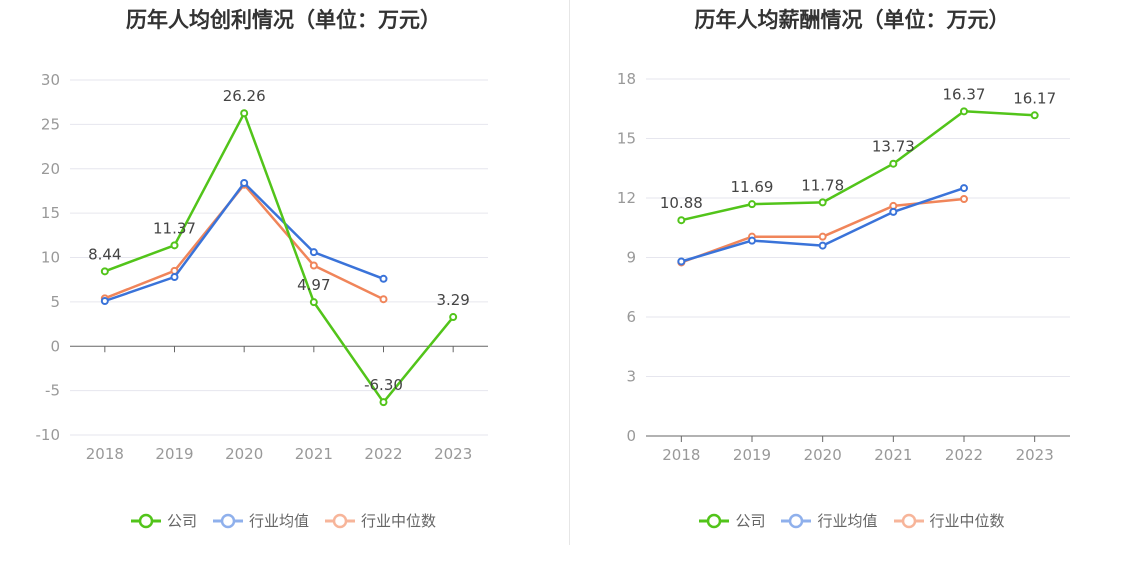 The width and height of the screenshot is (1134, 582). I want to click on left-y-tick-label: 20, so click(50, 169).